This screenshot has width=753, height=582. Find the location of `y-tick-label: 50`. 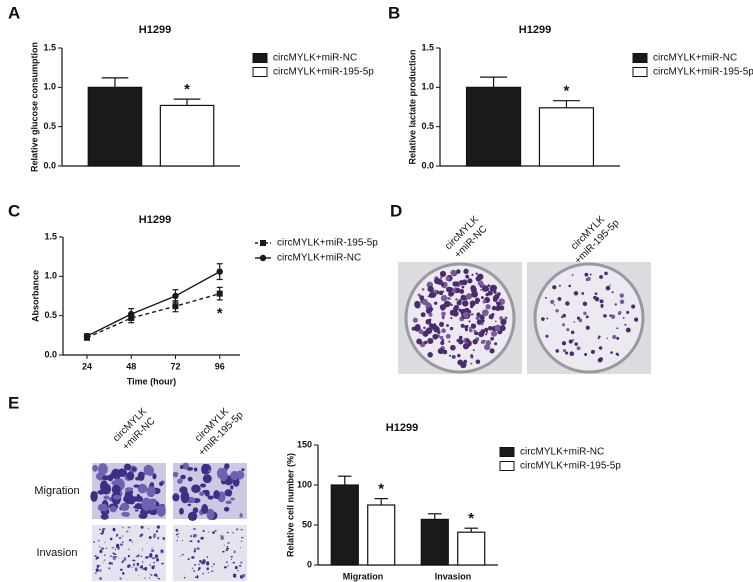

y-tick-label: 50 is located at coordinates (307, 524).